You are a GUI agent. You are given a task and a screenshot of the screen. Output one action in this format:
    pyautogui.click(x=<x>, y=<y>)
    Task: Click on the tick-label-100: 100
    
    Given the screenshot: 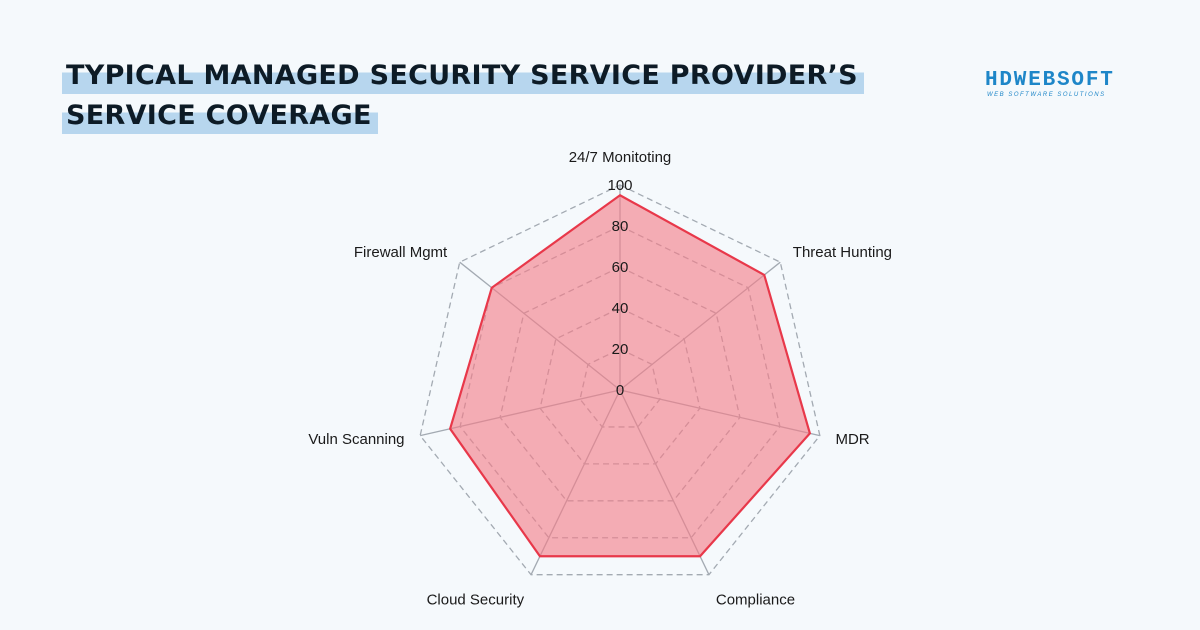 What is the action you would take?
    pyautogui.click(x=619, y=185)
    